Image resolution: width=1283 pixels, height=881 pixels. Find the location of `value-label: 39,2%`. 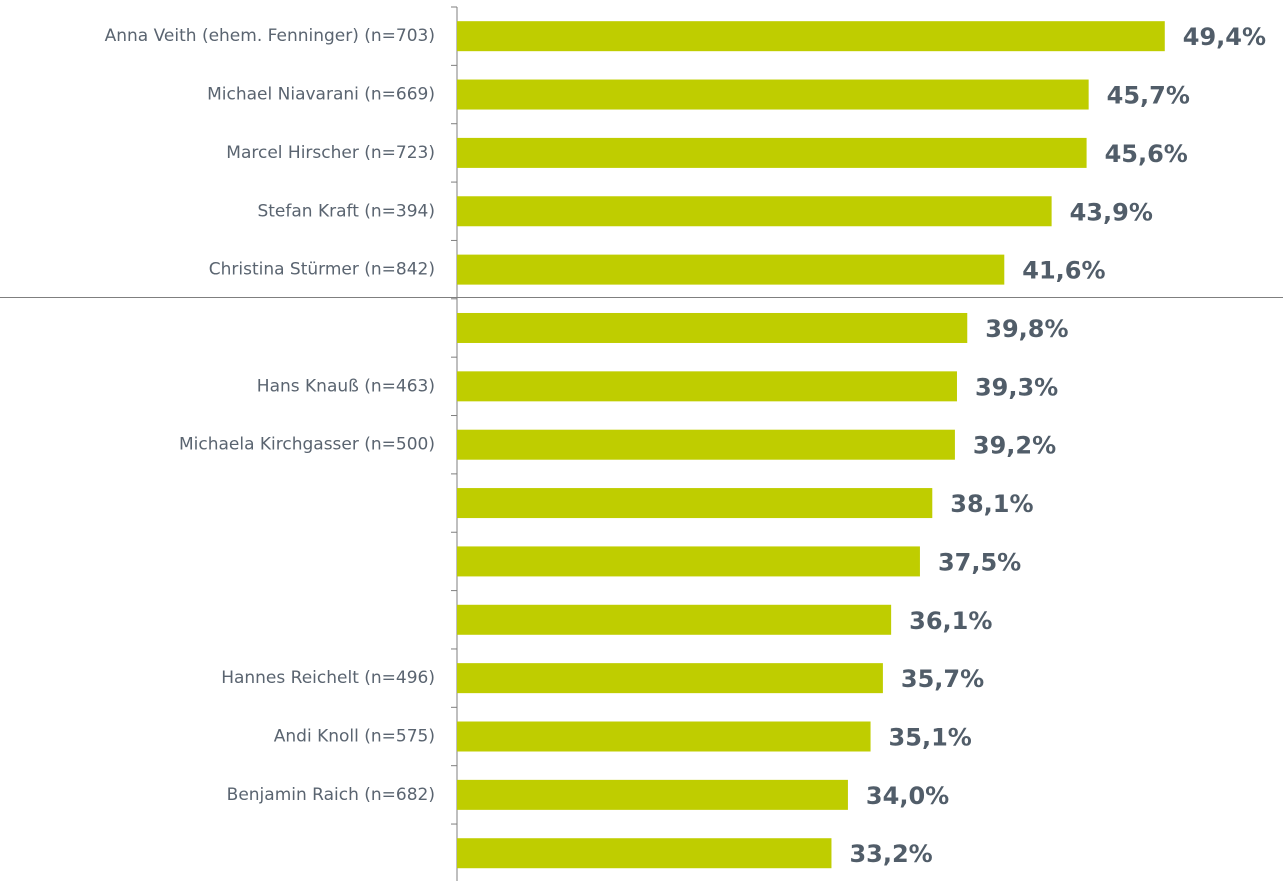

value-label: 39,2% is located at coordinates (1014, 446).